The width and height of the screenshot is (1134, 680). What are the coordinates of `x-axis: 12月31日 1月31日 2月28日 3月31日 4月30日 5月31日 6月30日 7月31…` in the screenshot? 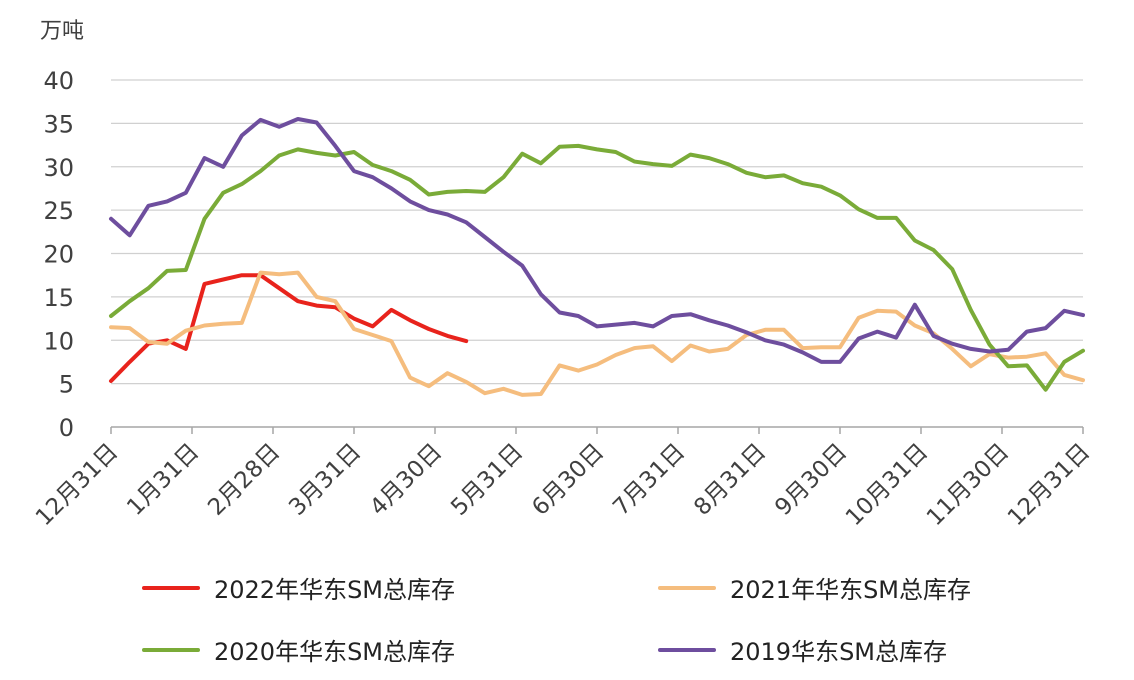 It's located at (563, 478).